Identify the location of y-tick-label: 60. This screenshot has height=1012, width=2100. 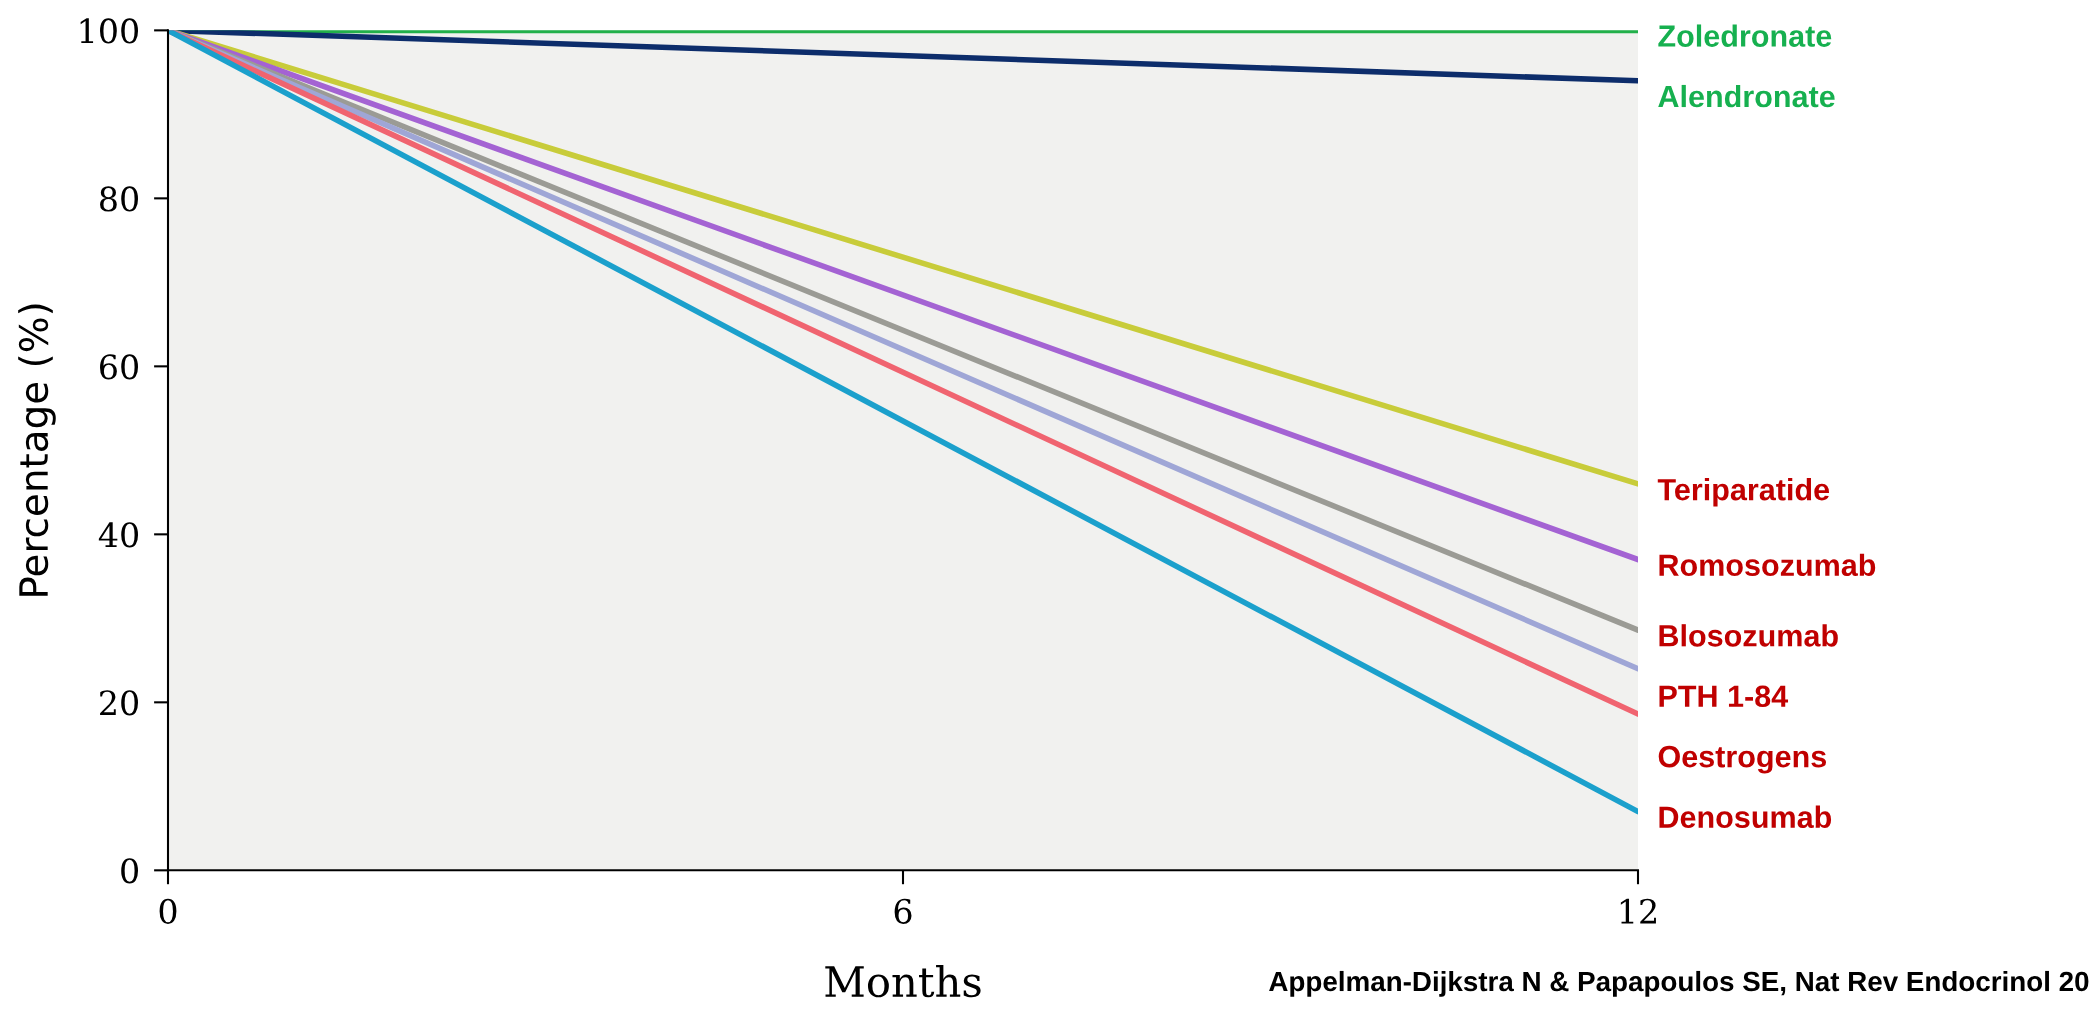
(119, 367).